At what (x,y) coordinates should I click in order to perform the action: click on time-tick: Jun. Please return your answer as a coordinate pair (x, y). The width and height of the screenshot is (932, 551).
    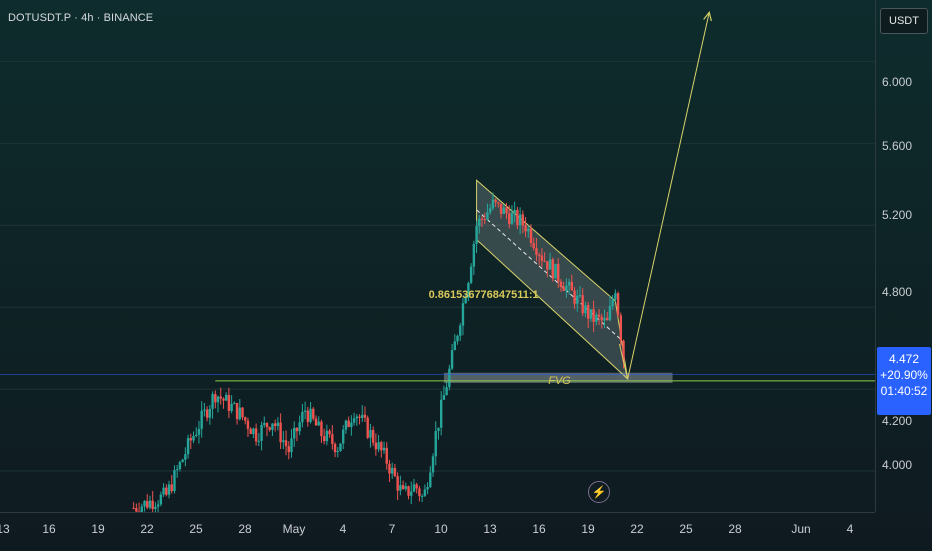
    Looking at the image, I should click on (800, 529).